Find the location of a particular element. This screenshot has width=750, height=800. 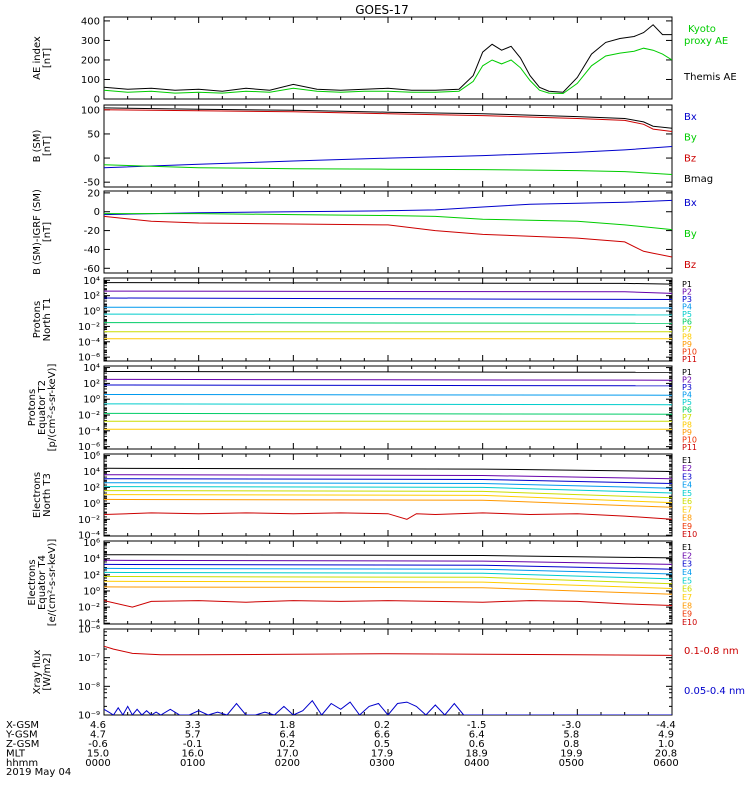

panel-b_igrf: -60 -40 -20 0 20 B (SM)-IGRF (SM) [nT] Bx By Bz is located at coordinates (364, 231).